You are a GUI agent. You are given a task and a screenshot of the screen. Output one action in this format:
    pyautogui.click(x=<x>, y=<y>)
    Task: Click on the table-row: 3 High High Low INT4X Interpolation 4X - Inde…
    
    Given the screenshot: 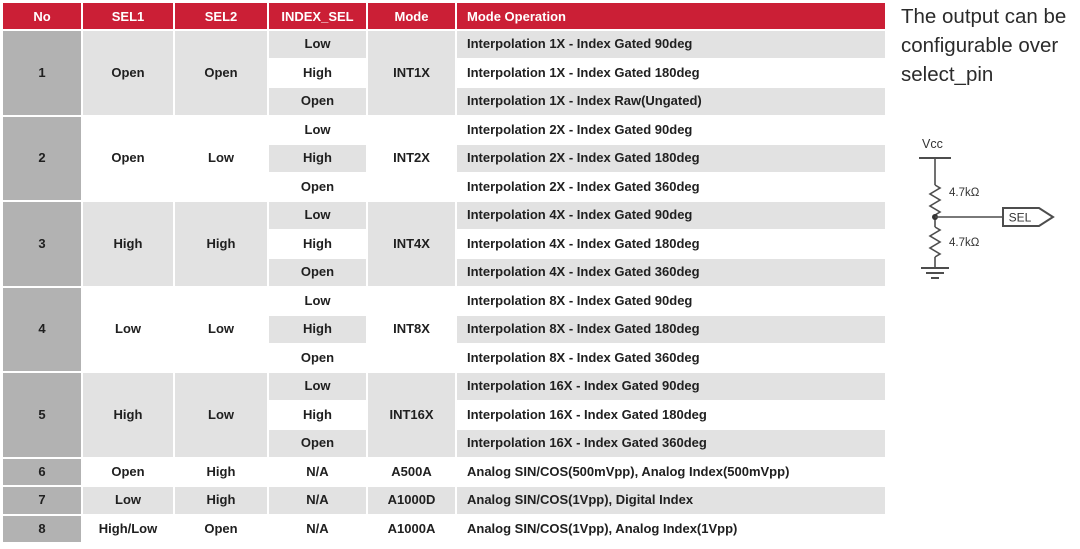 What is the action you would take?
    pyautogui.click(x=444, y=244)
    